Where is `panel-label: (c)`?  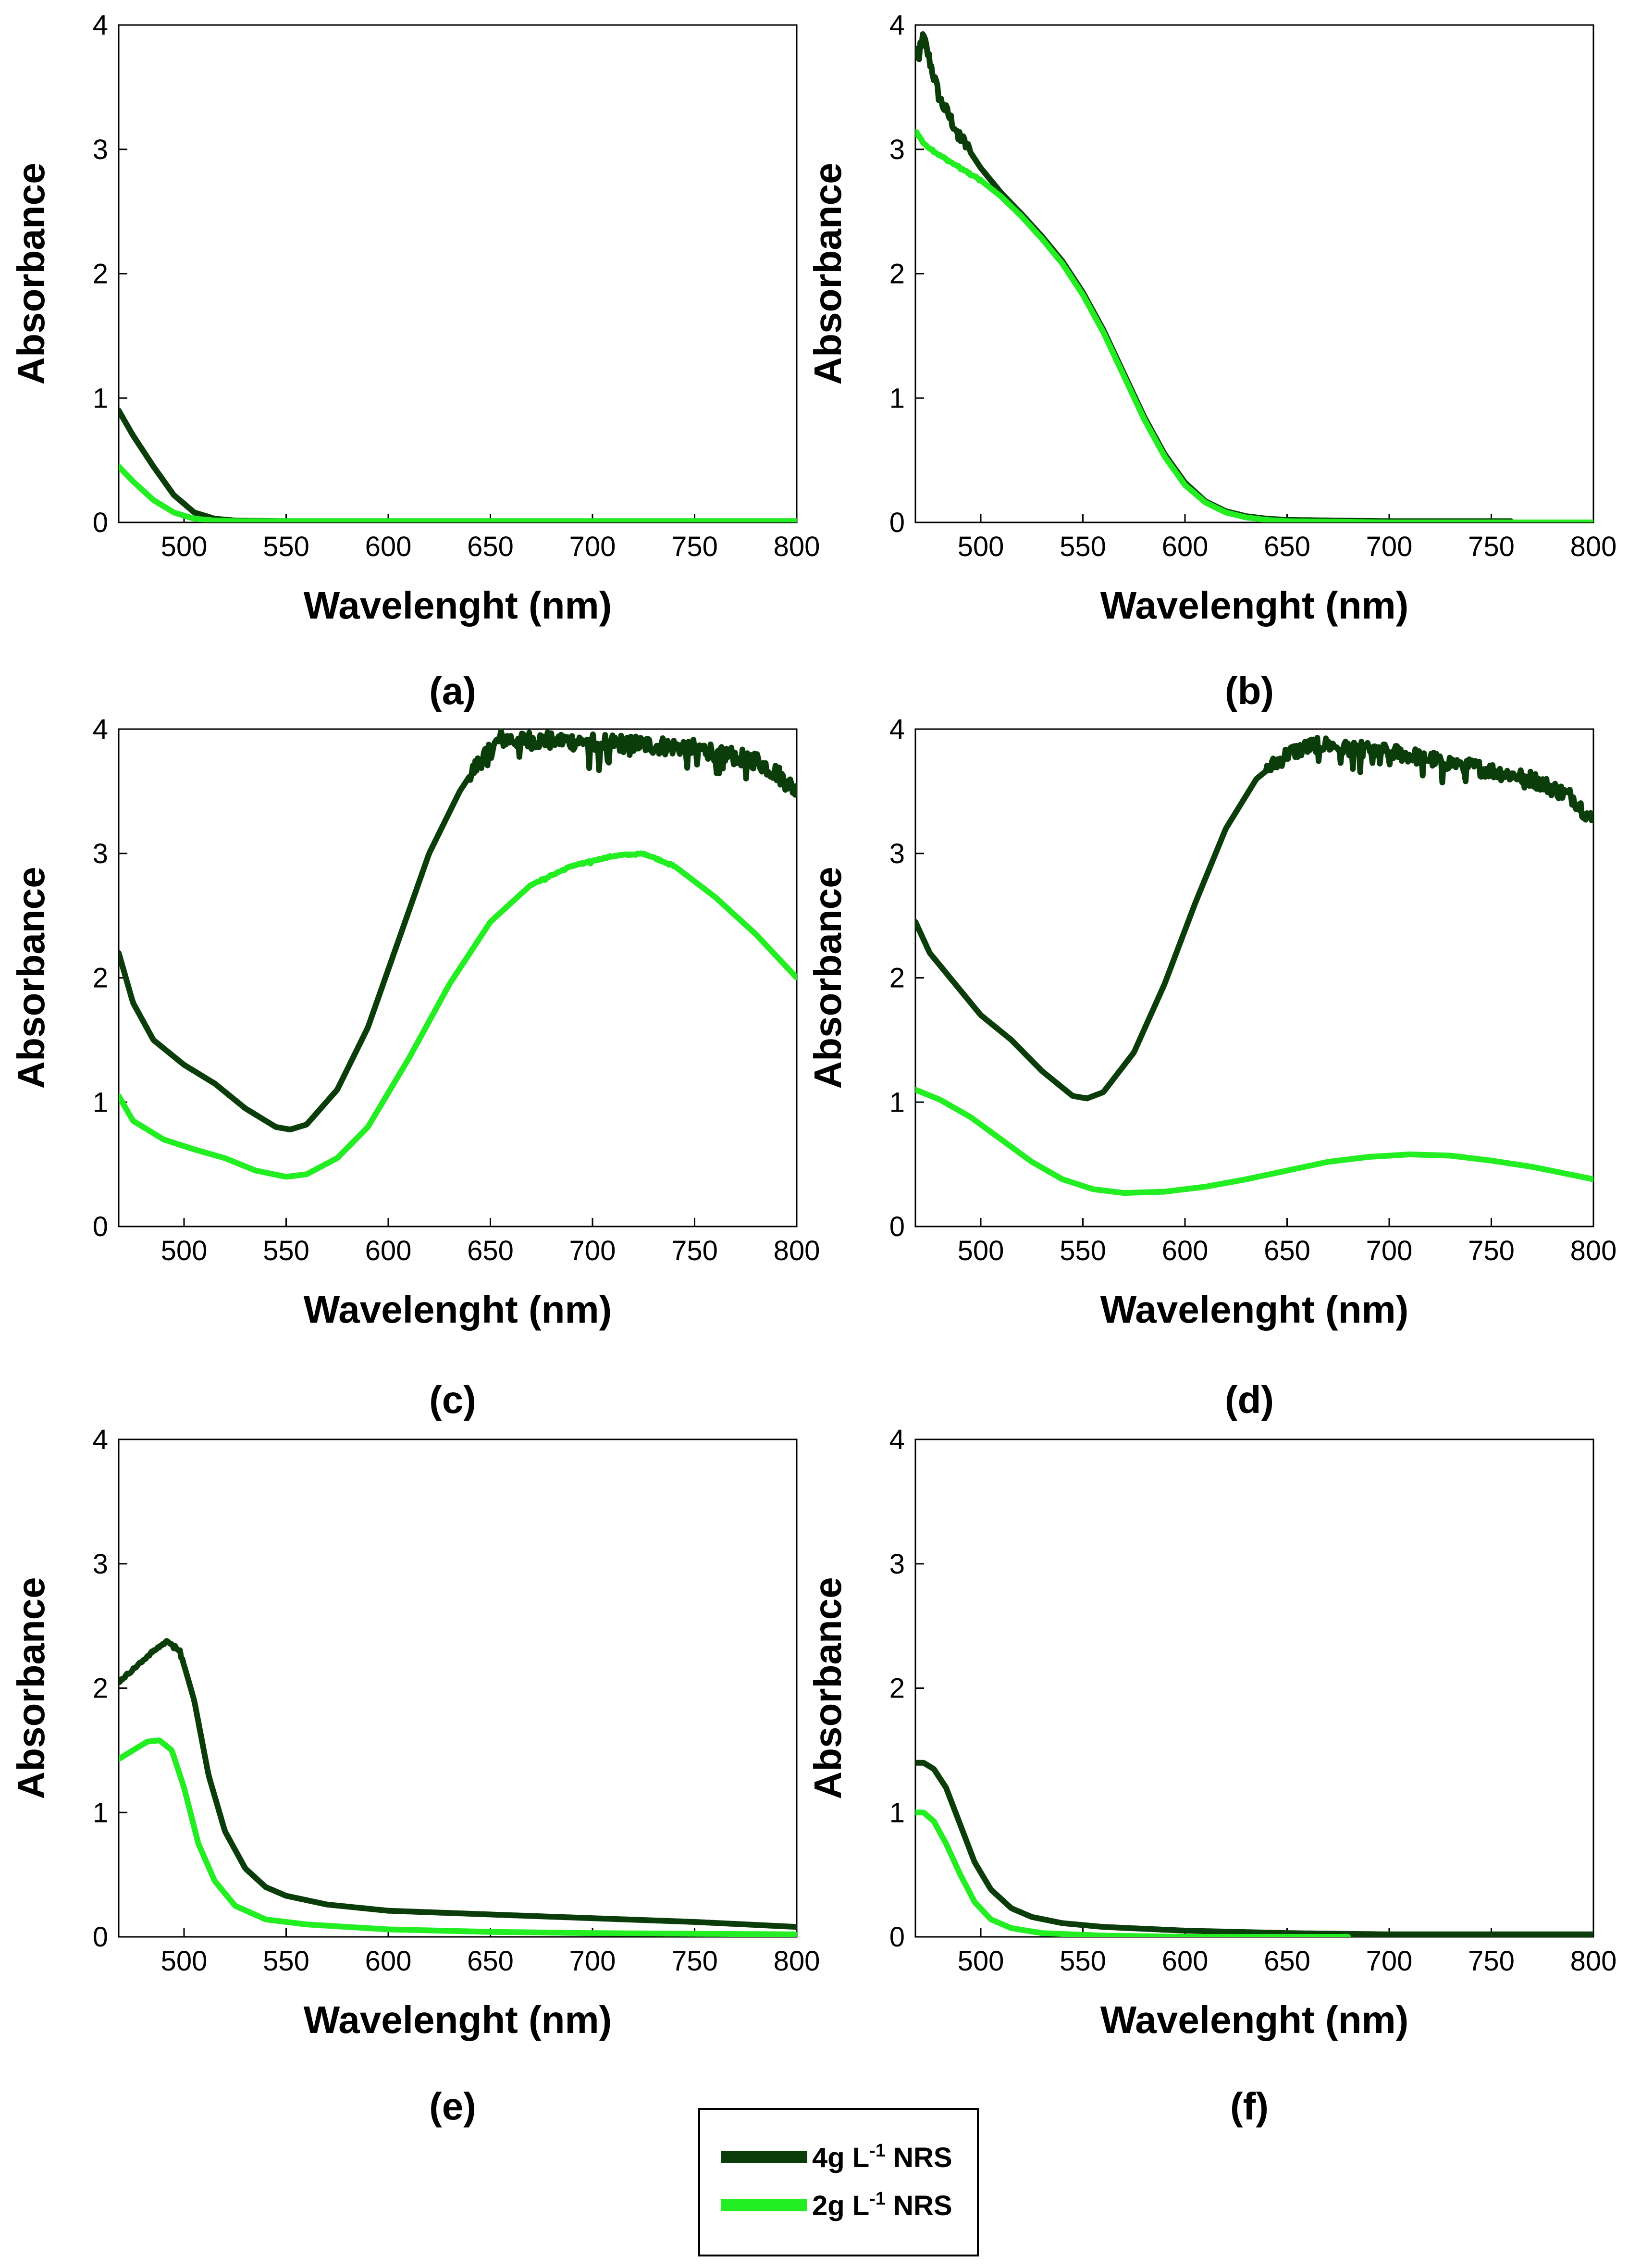
panel-label: (c) is located at coordinates (452, 1399).